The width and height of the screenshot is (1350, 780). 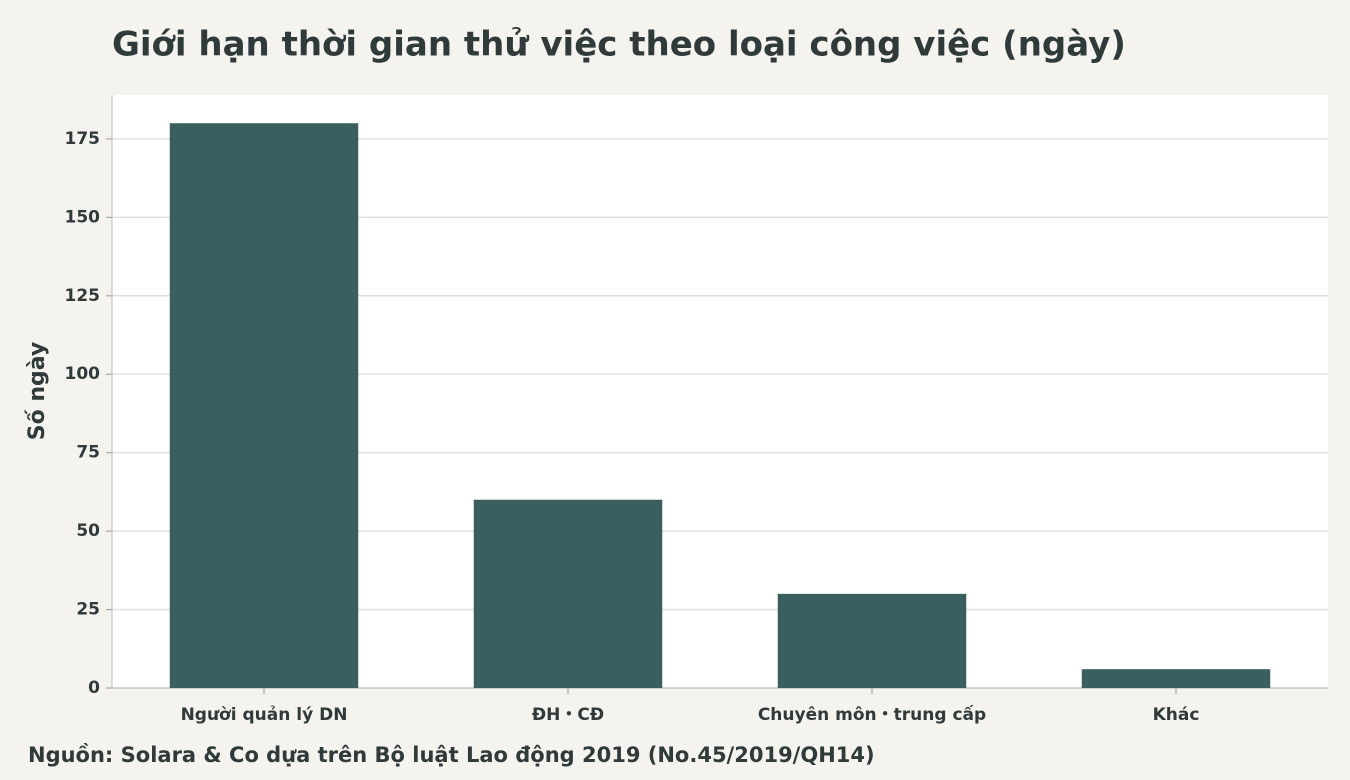 What do you see at coordinates (88, 453) in the screenshot?
I see `y-tick-label: 75` at bounding box center [88, 453].